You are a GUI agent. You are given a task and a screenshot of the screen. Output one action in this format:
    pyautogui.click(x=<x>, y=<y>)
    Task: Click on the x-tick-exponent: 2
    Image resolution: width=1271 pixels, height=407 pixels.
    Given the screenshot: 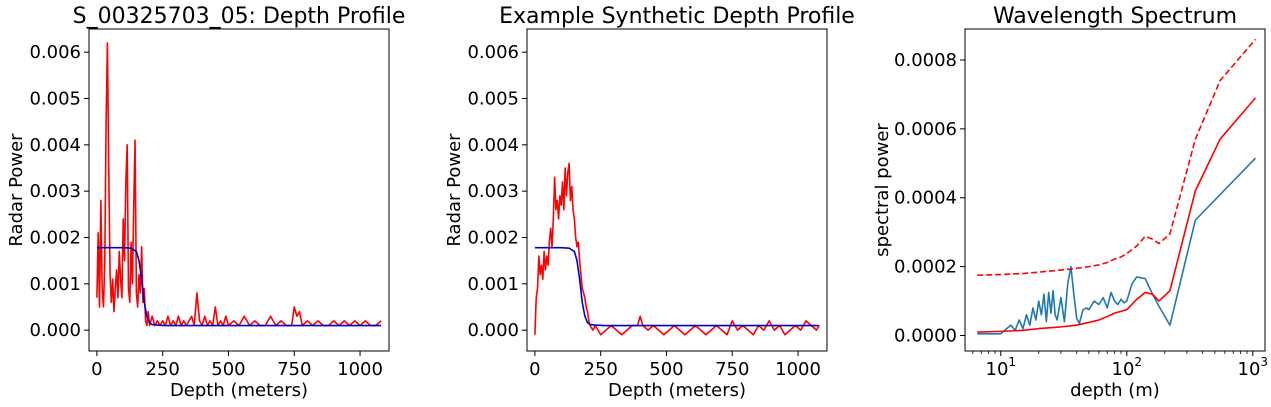 What is the action you would take?
    pyautogui.click(x=1138, y=362)
    